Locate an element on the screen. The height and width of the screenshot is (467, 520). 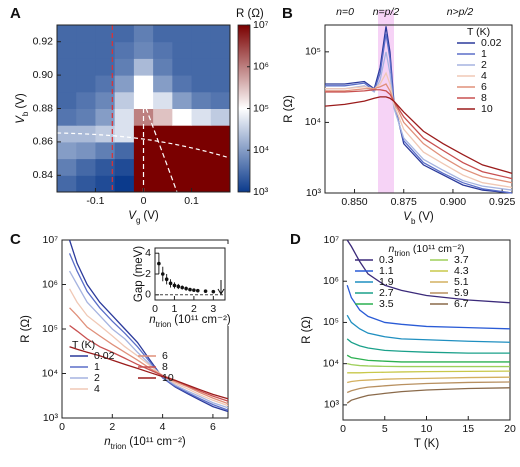
colorbar-label: R (Ω) is located at coordinates (250, 14).